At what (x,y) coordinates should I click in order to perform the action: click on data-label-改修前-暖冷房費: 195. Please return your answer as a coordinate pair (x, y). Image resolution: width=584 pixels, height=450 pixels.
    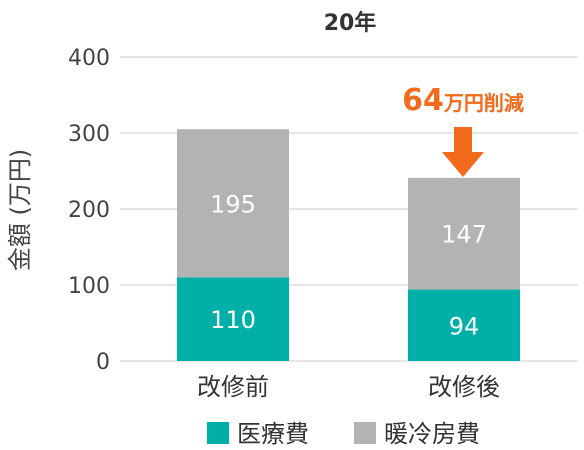
    Looking at the image, I should click on (233, 204).